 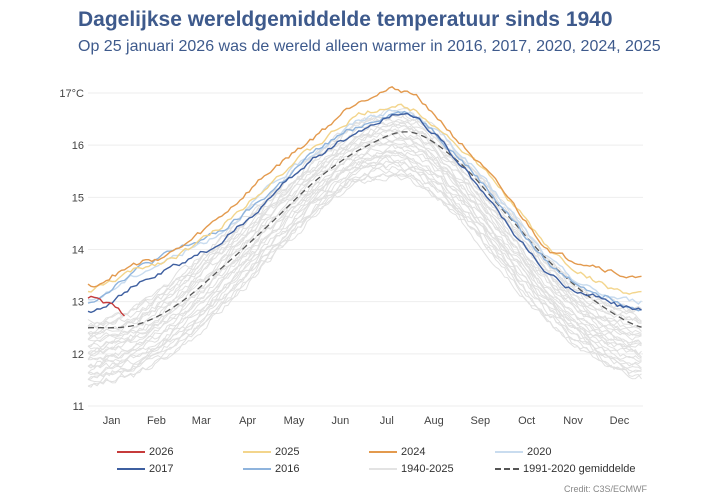 I want to click on legend-item: 2017, so click(x=145, y=469).